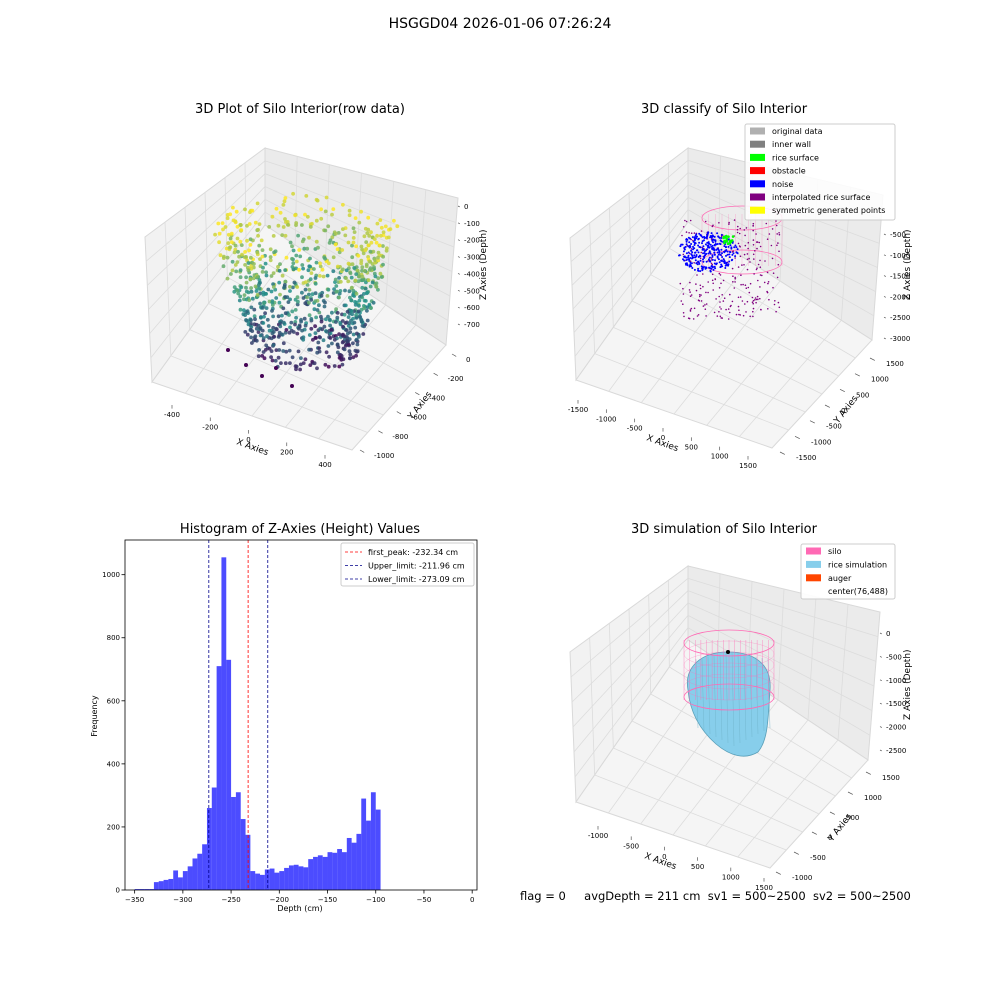 Image resolution: width=1000 pixels, height=1000 pixels. I want to click on simulation-y-tick-mark, so click(796, 853).